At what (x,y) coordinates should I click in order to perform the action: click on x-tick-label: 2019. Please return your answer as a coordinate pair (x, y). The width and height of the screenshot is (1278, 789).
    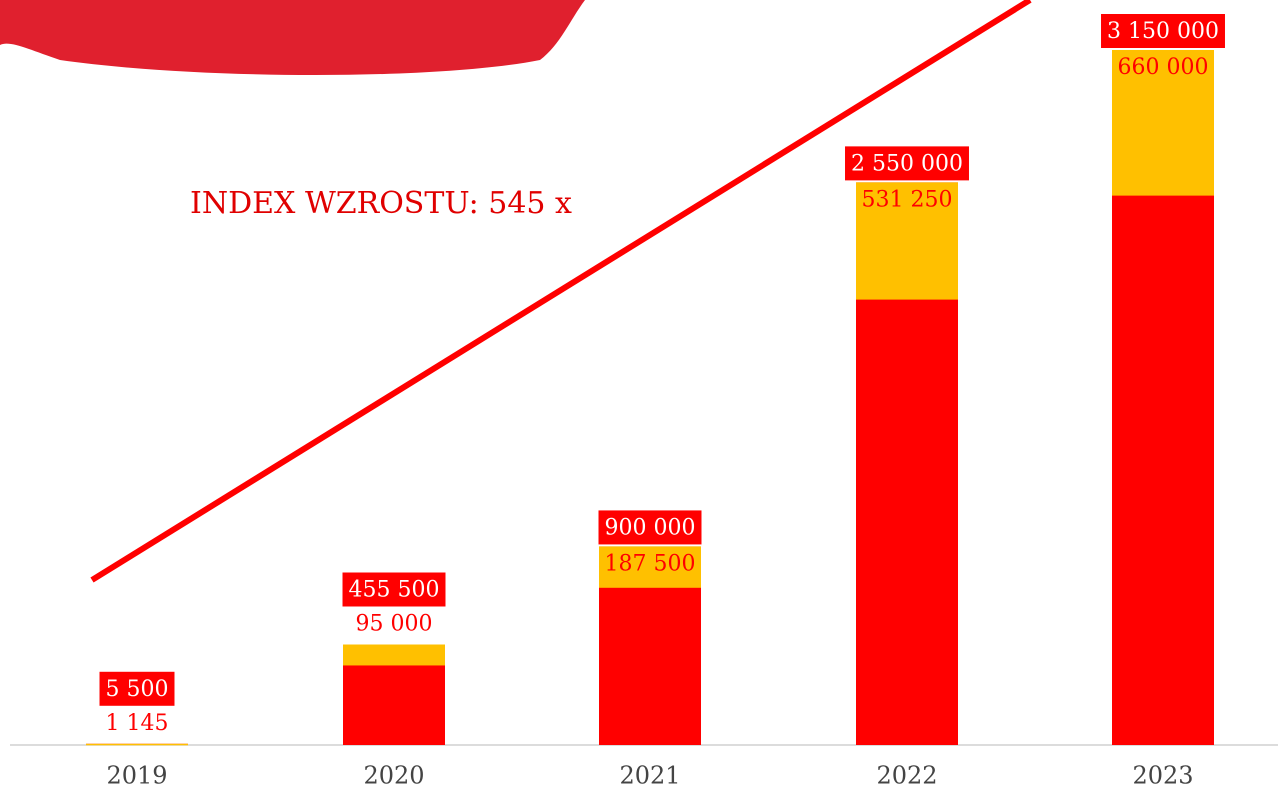
    Looking at the image, I should click on (136, 775).